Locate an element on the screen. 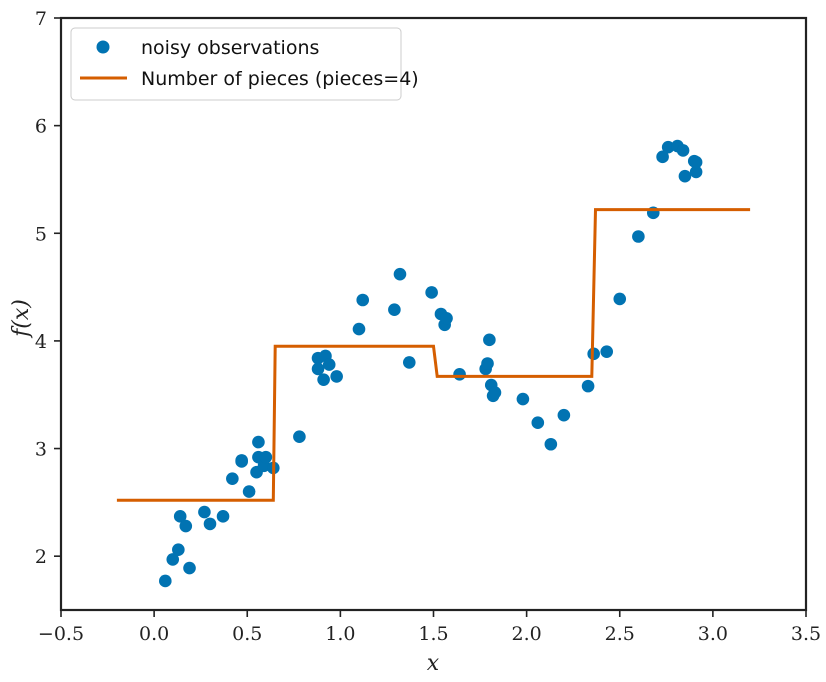 This screenshot has height=682, width=826. x-tick-label: 2.5 is located at coordinates (620, 634).